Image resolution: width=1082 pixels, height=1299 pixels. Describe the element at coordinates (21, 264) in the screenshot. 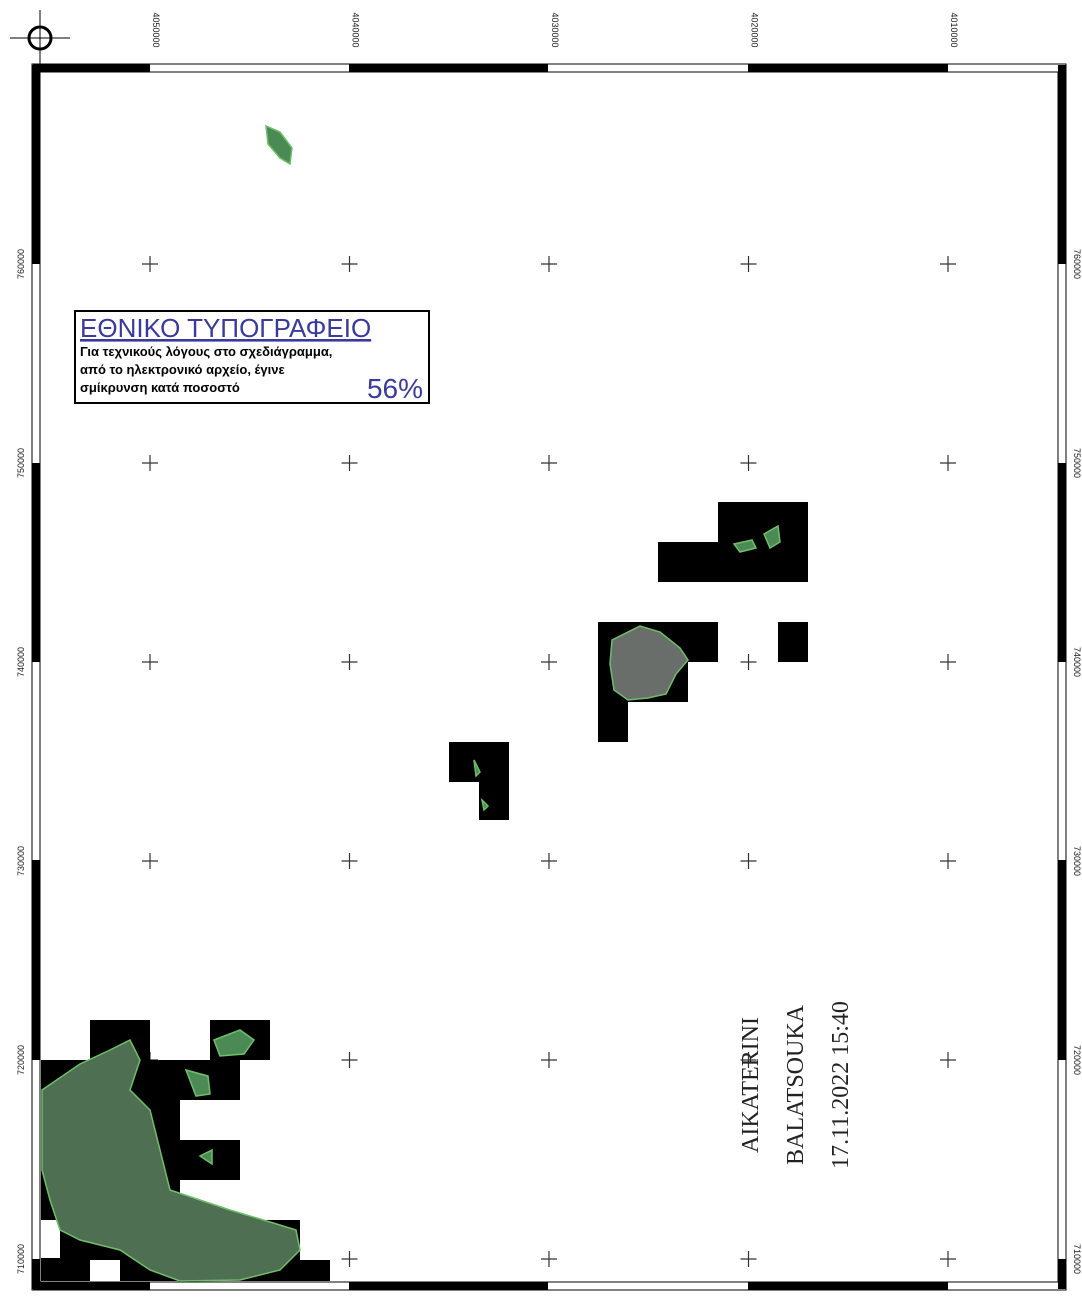

I see `left-coord-label: 760000` at that location.